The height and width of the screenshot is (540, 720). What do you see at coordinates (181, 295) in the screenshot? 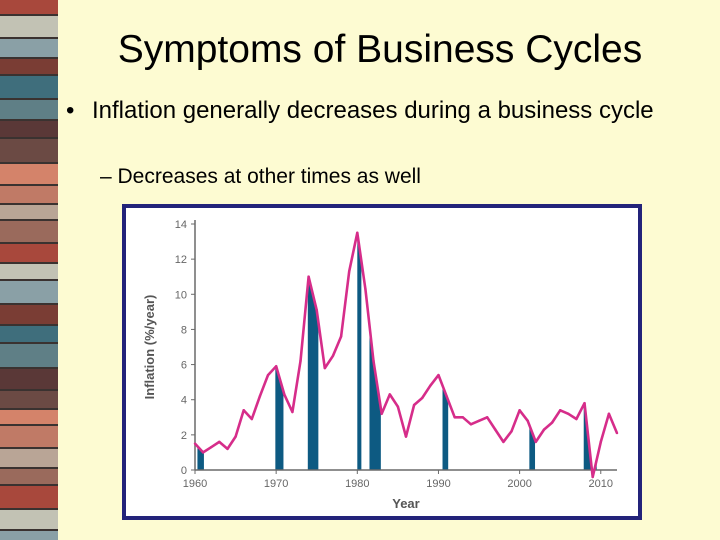
I see `y-tick-label: 10` at bounding box center [181, 295].